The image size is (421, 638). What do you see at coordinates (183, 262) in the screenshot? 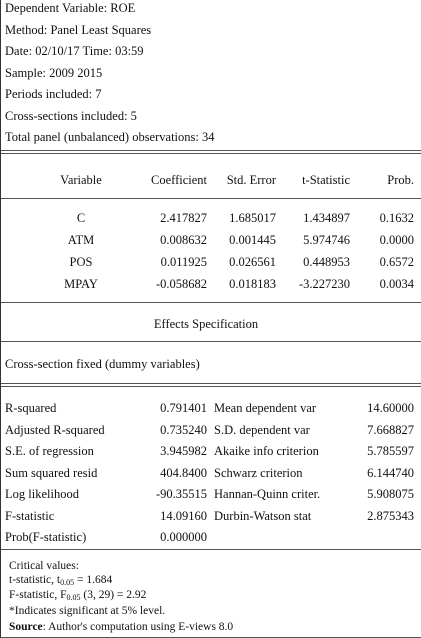
I see `table-cell: 0.011925` at bounding box center [183, 262].